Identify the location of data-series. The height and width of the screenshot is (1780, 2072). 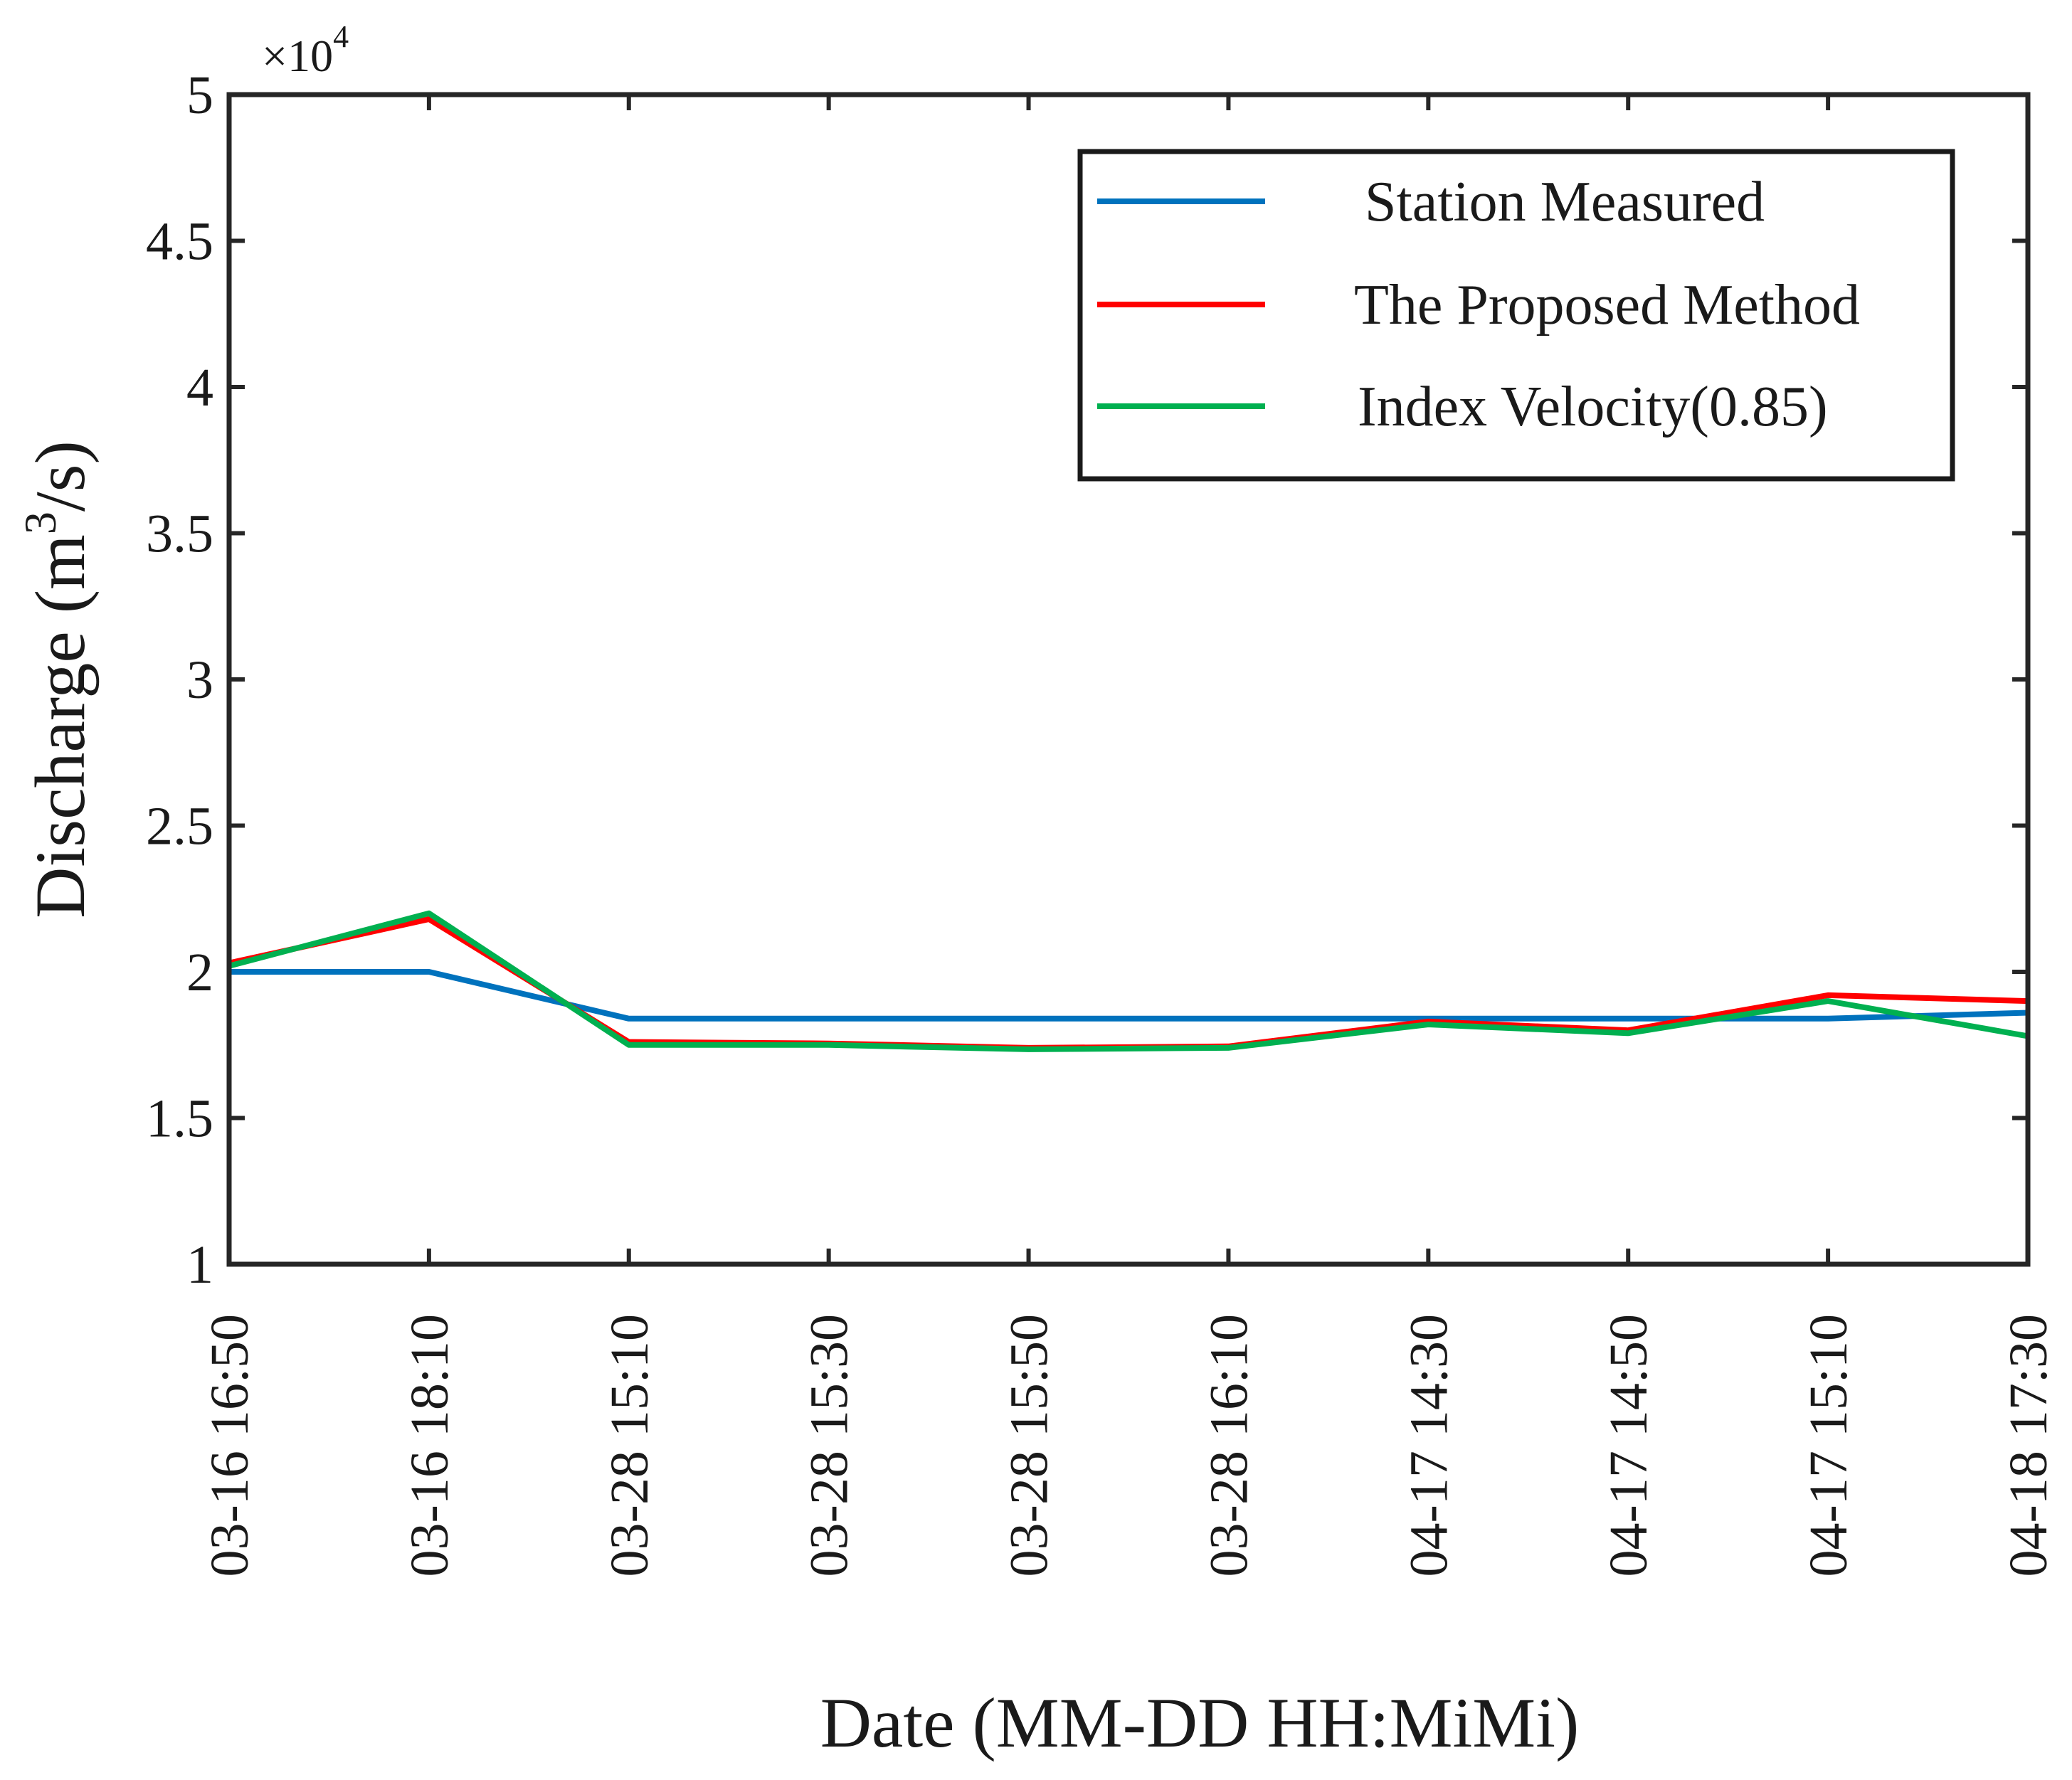
(1128, 981).